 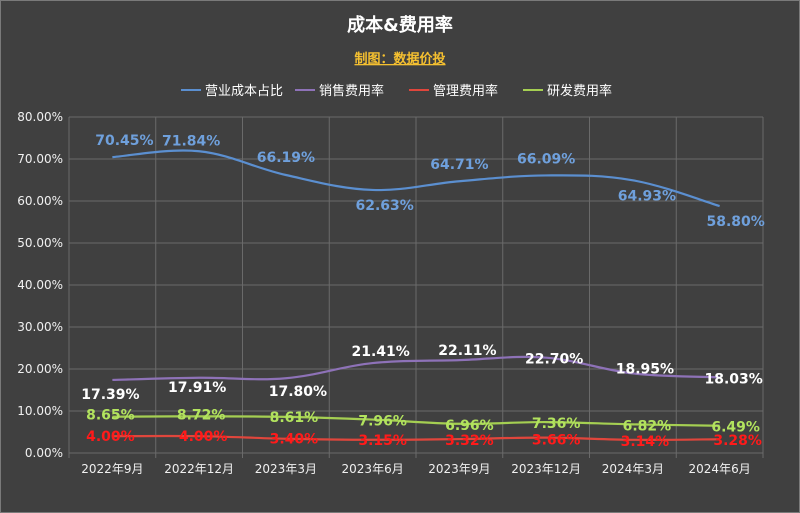 I want to click on chart-subtitle: 制图：数据价投, so click(x=399, y=59).